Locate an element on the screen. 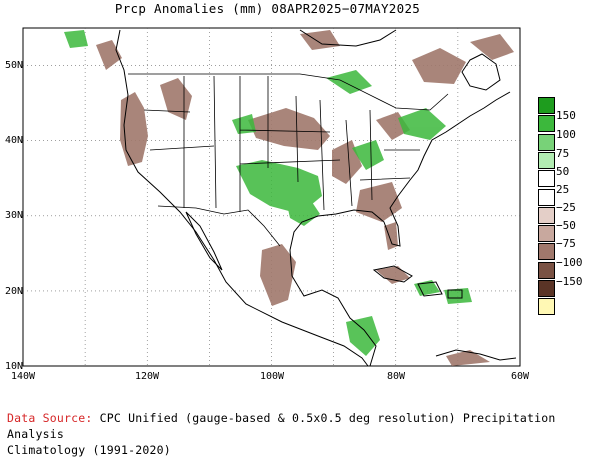 The image size is (591, 458). lon-label-120w: 120W is located at coordinates (147, 376).